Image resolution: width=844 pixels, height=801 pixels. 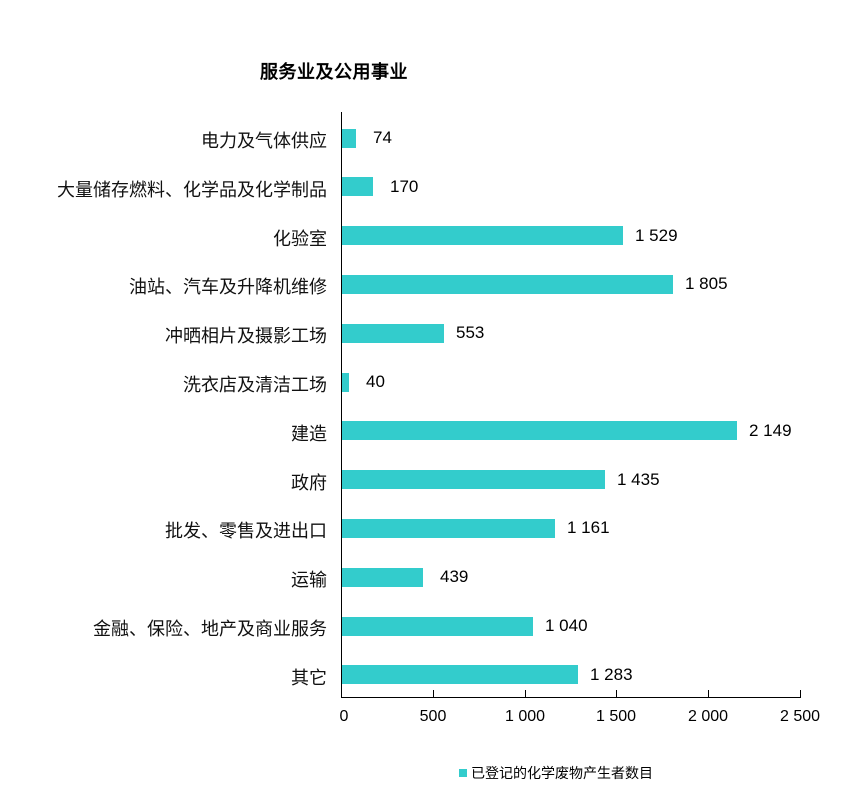 What do you see at coordinates (708, 716) in the screenshot?
I see `x-tick-label: 2 000` at bounding box center [708, 716].